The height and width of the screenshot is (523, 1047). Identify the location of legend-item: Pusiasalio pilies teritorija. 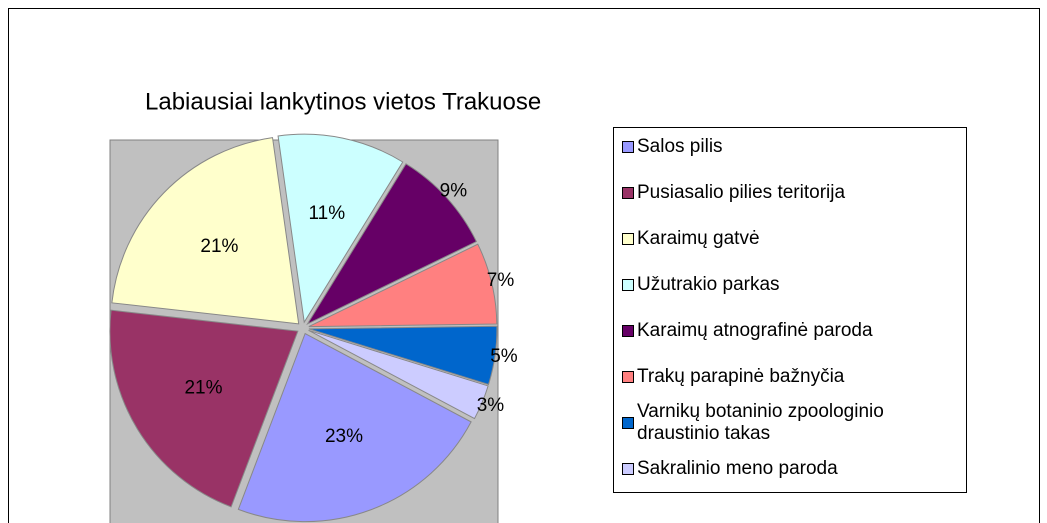
(792, 193).